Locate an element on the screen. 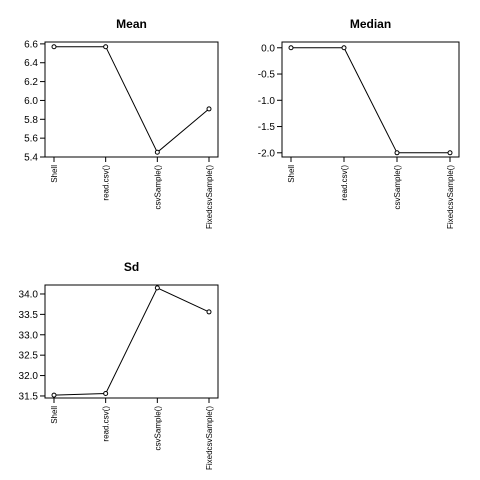 This screenshot has height=480, width=480. y-tick-label: 5.4 is located at coordinates (31, 158).